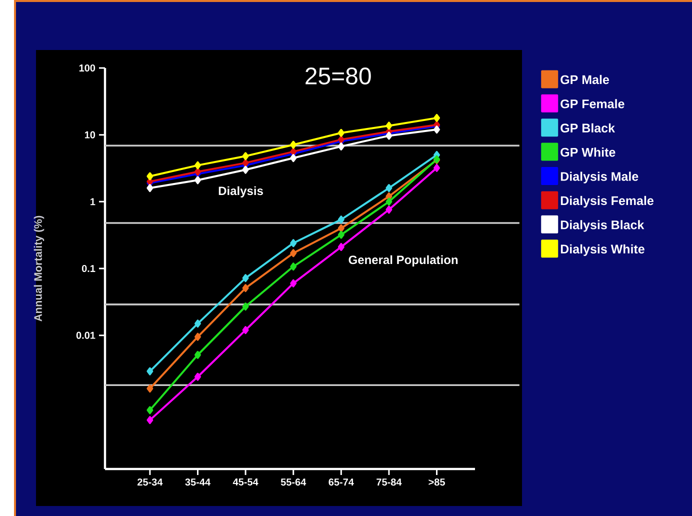 Image resolution: width=692 pixels, height=516 pixels. Describe the element at coordinates (293, 482) in the screenshot. I see `x-tick-label: 55-64` at that location.